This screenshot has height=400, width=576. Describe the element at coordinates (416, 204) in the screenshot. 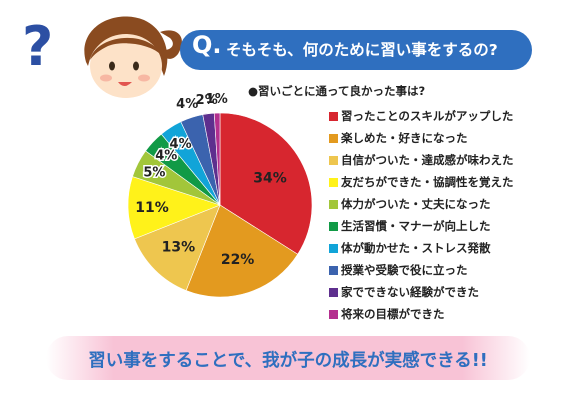

I see `legend-label: 体力がついた・丈夫になった` at that location.